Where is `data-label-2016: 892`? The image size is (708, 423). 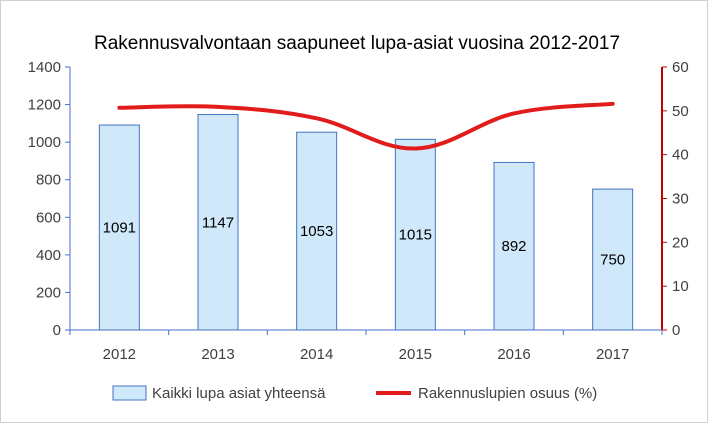 data-label-2016: 892 is located at coordinates (513, 246).